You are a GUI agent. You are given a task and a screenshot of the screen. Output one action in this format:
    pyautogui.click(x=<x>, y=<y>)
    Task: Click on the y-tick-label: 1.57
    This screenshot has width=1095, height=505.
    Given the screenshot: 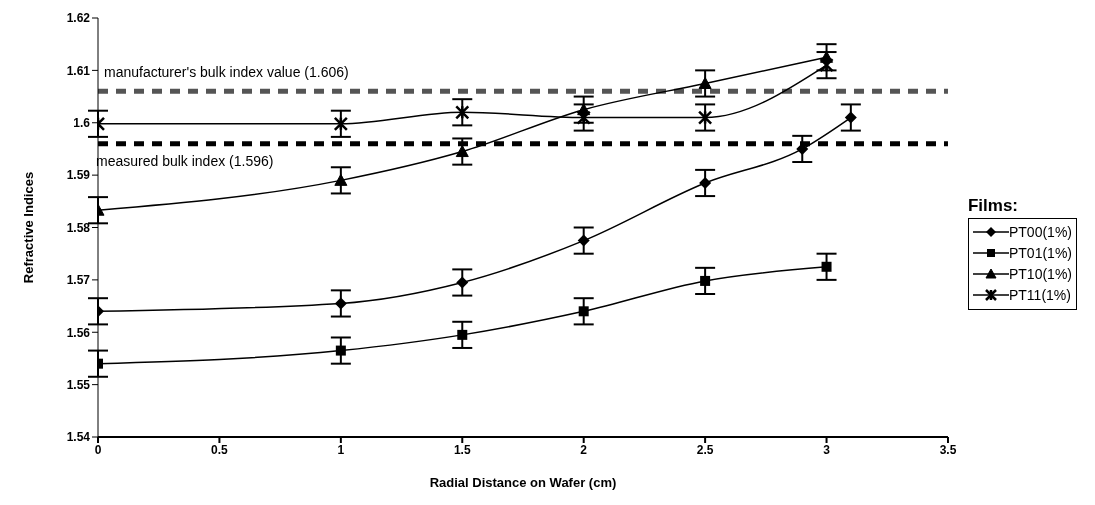 What is the action you would take?
    pyautogui.click(x=78, y=280)
    